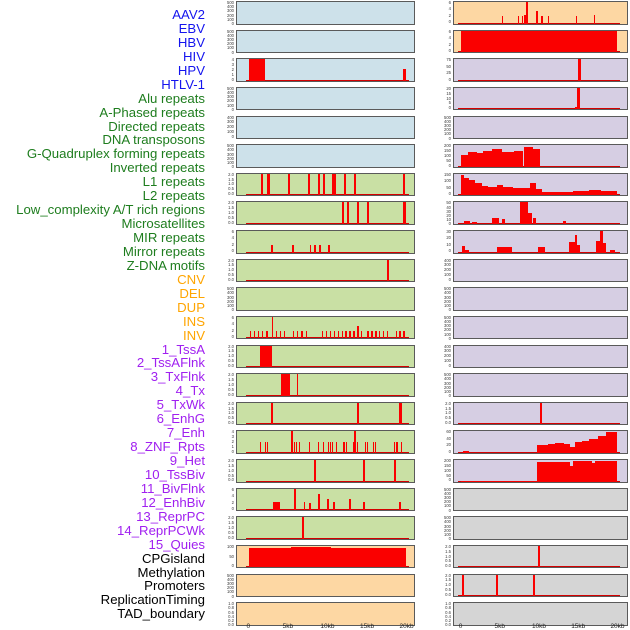 The width and height of the screenshot is (630, 630). What do you see at coordinates (165, 265) in the screenshot?
I see `track-label-z-dna-motifs: Z-DNA motifs` at bounding box center [165, 265].